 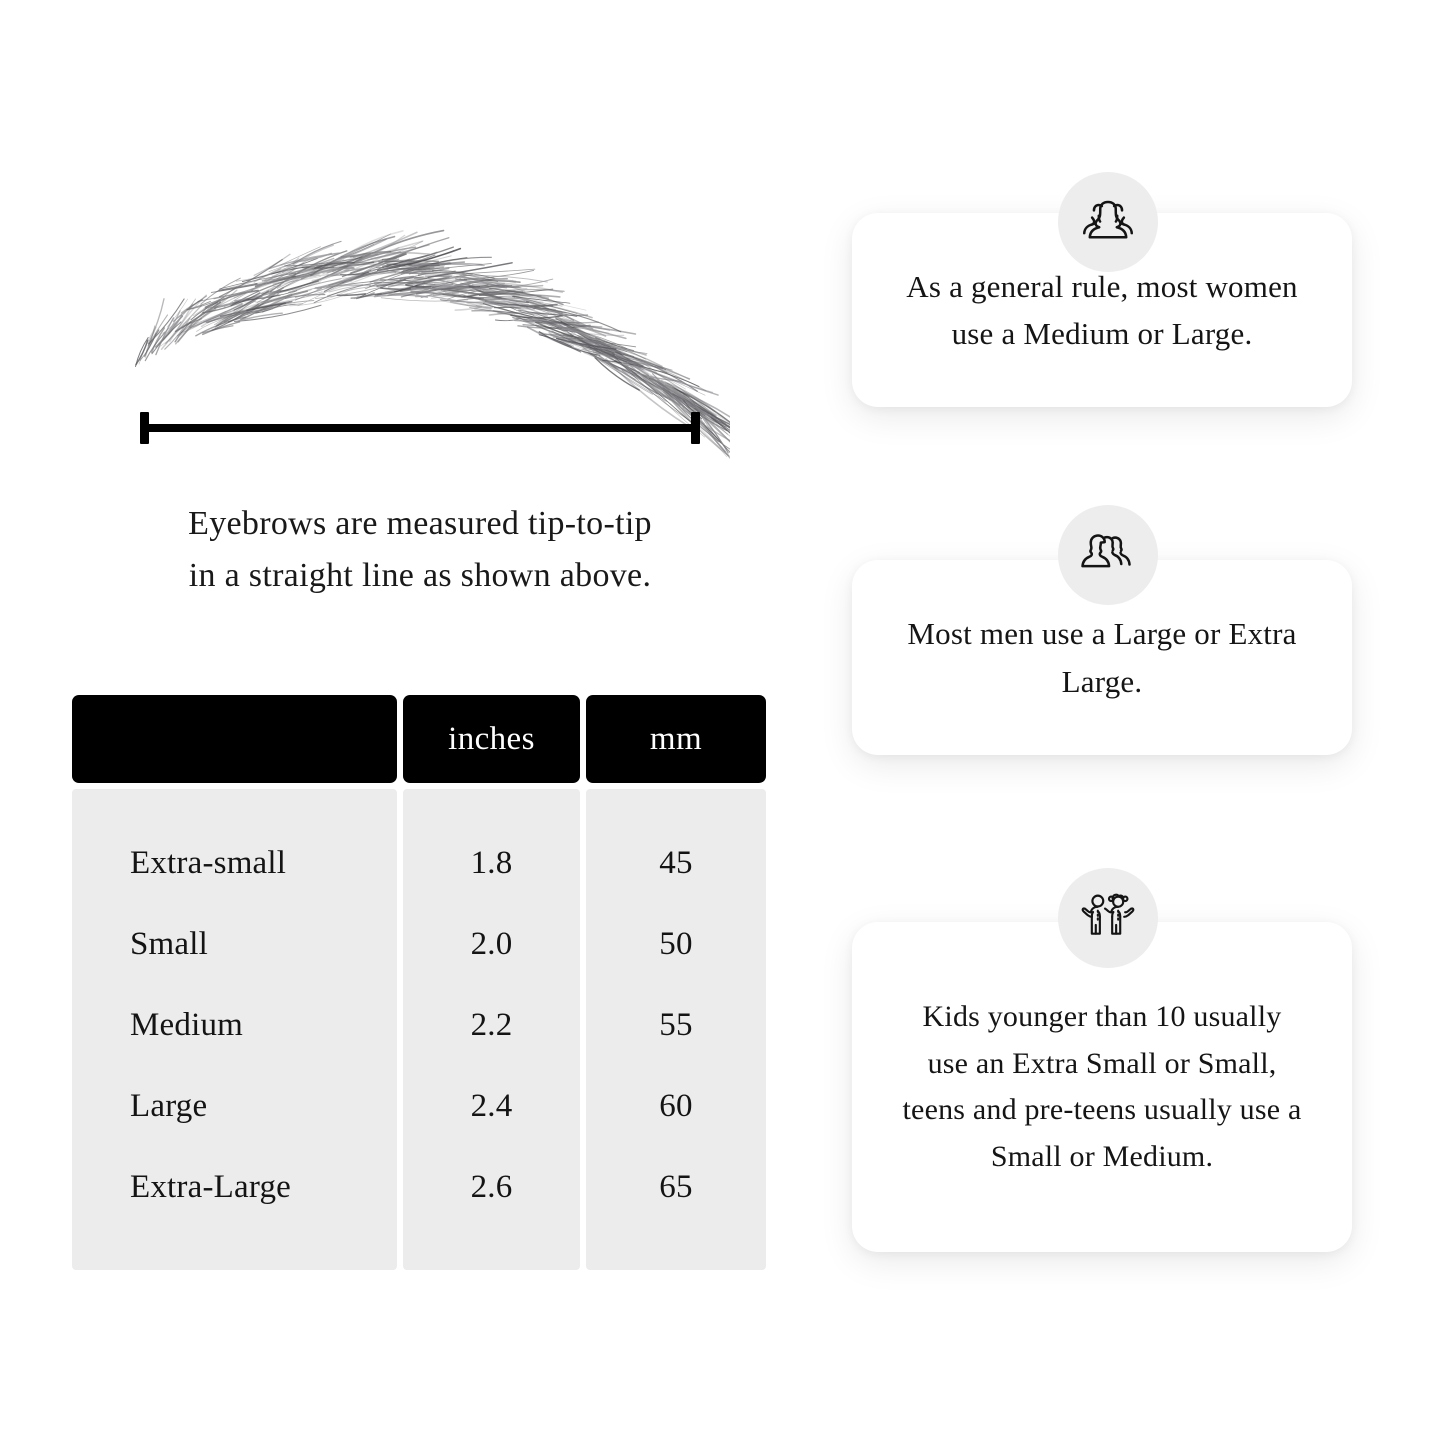 I want to click on table-cell-mm: 60, so click(x=676, y=1106).